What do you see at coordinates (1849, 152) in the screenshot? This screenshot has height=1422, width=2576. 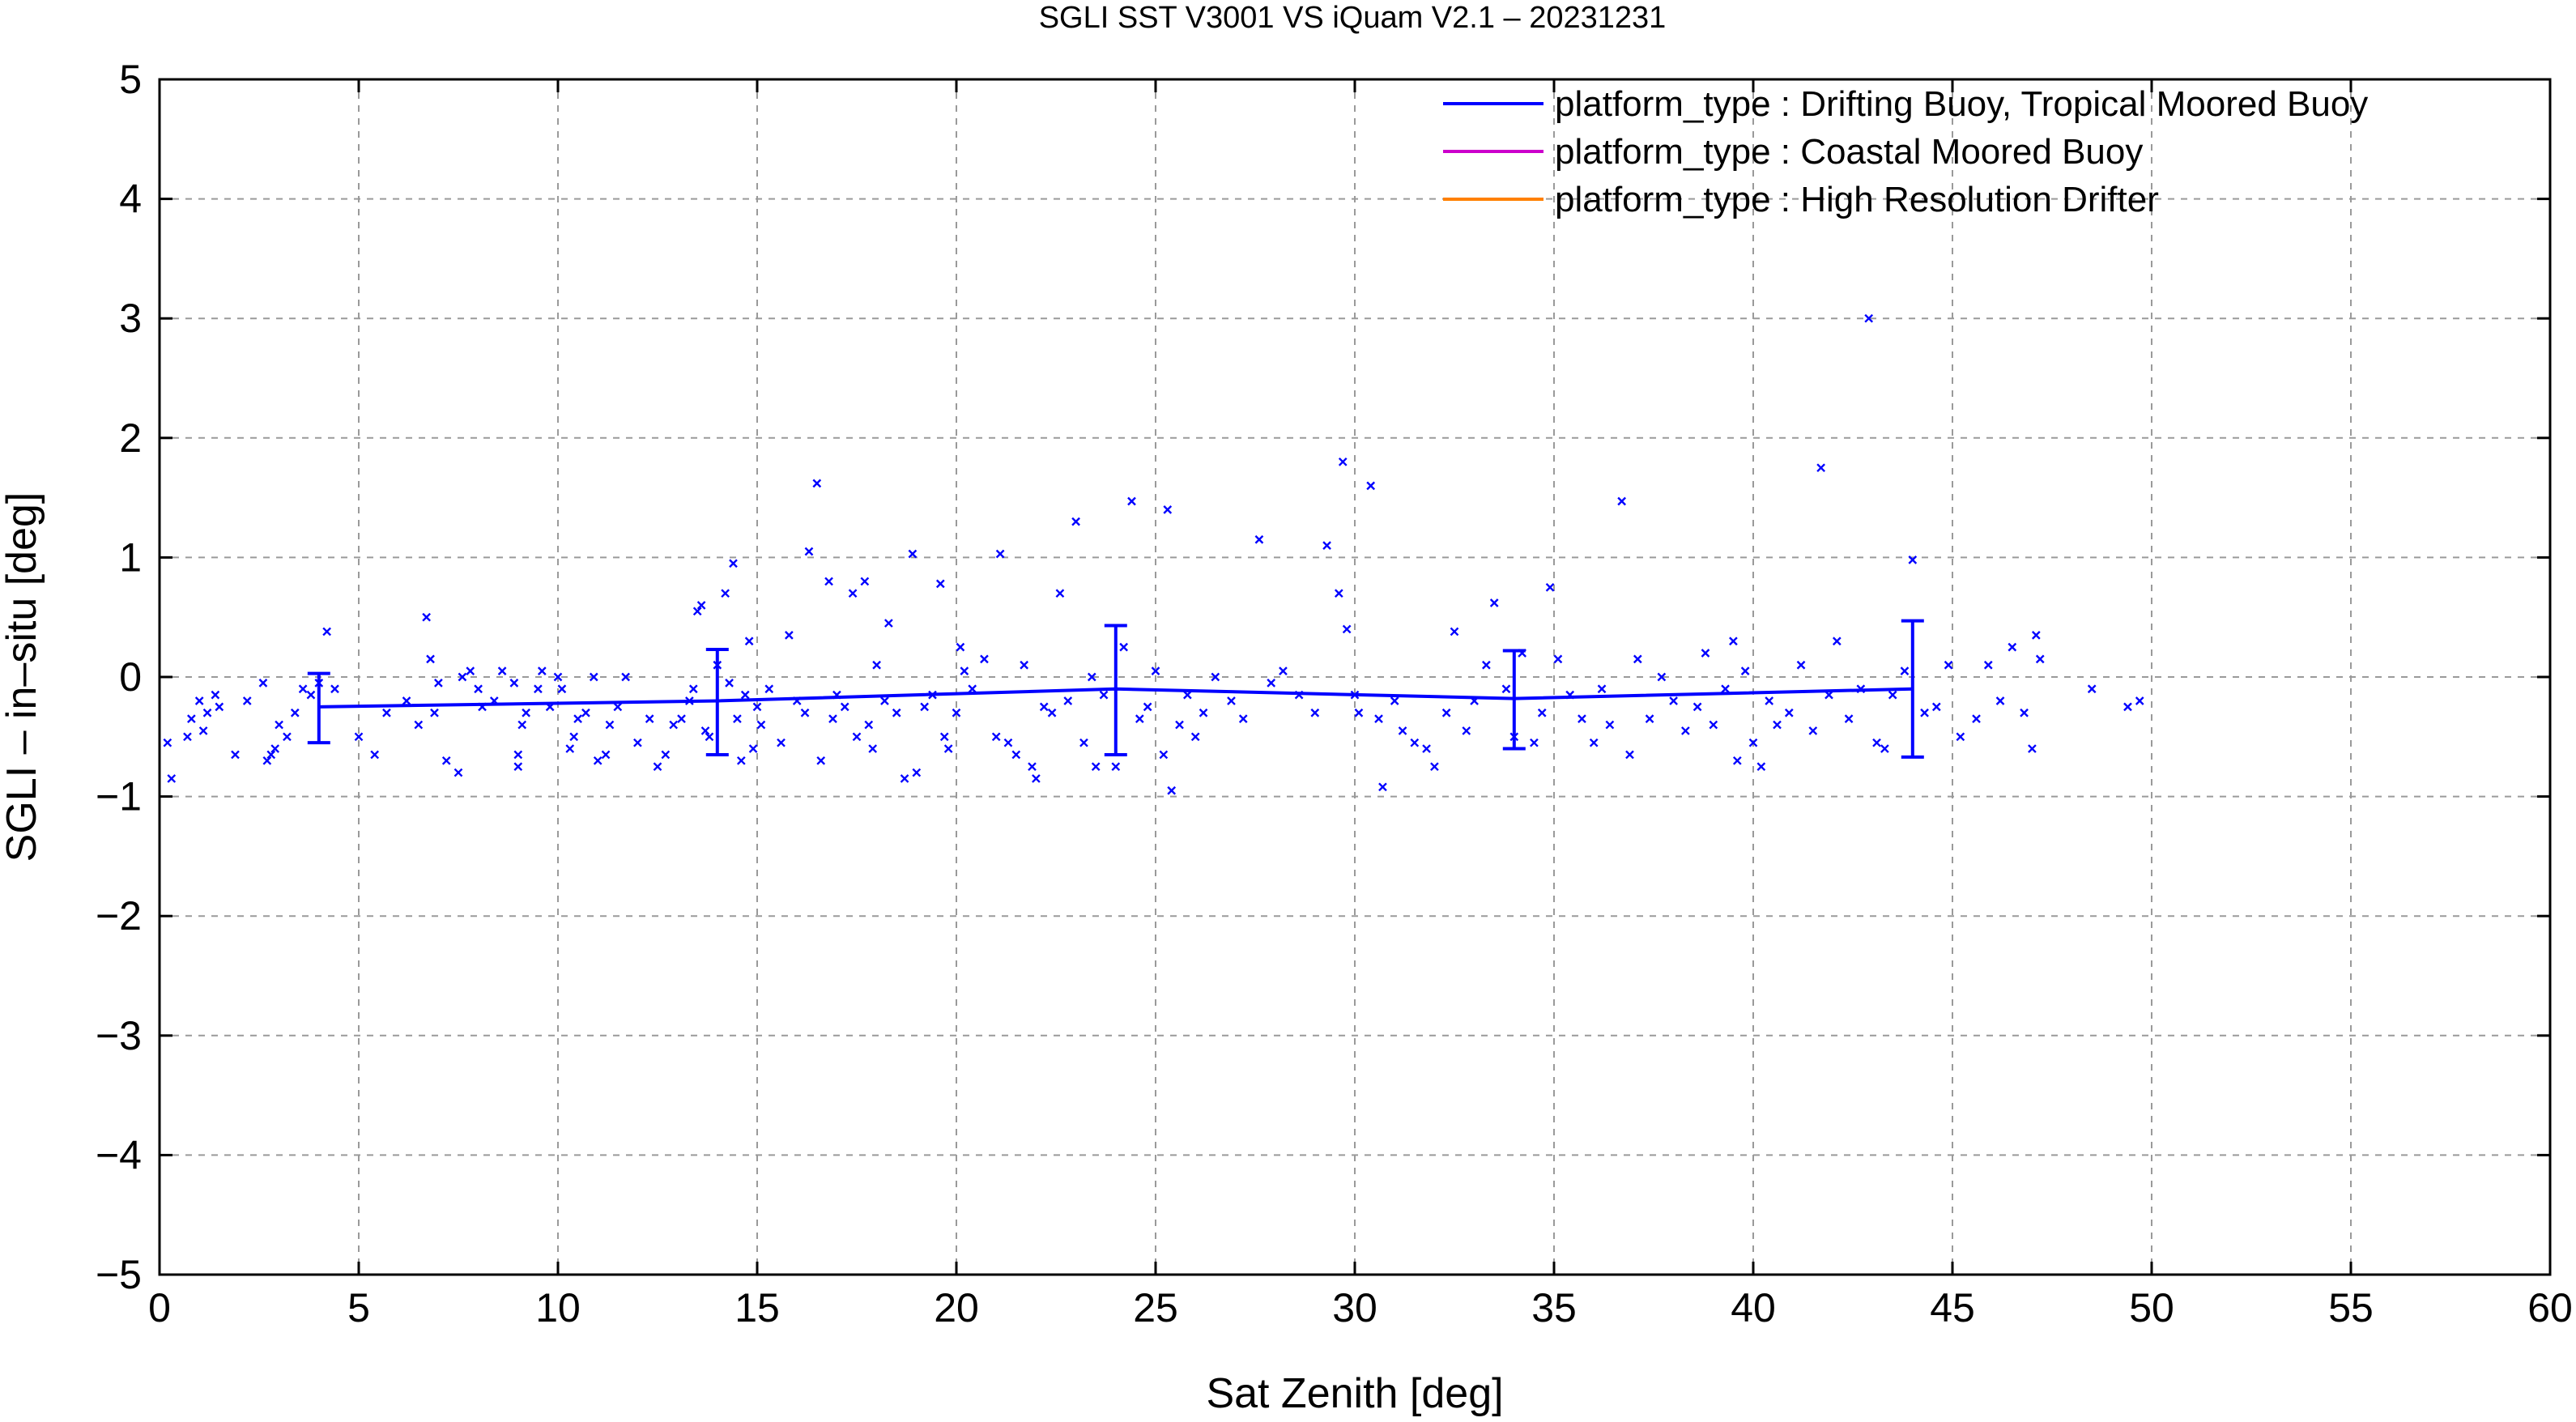 I see `legend-label: platform_type : Coastal Moored Buoy` at bounding box center [1849, 152].